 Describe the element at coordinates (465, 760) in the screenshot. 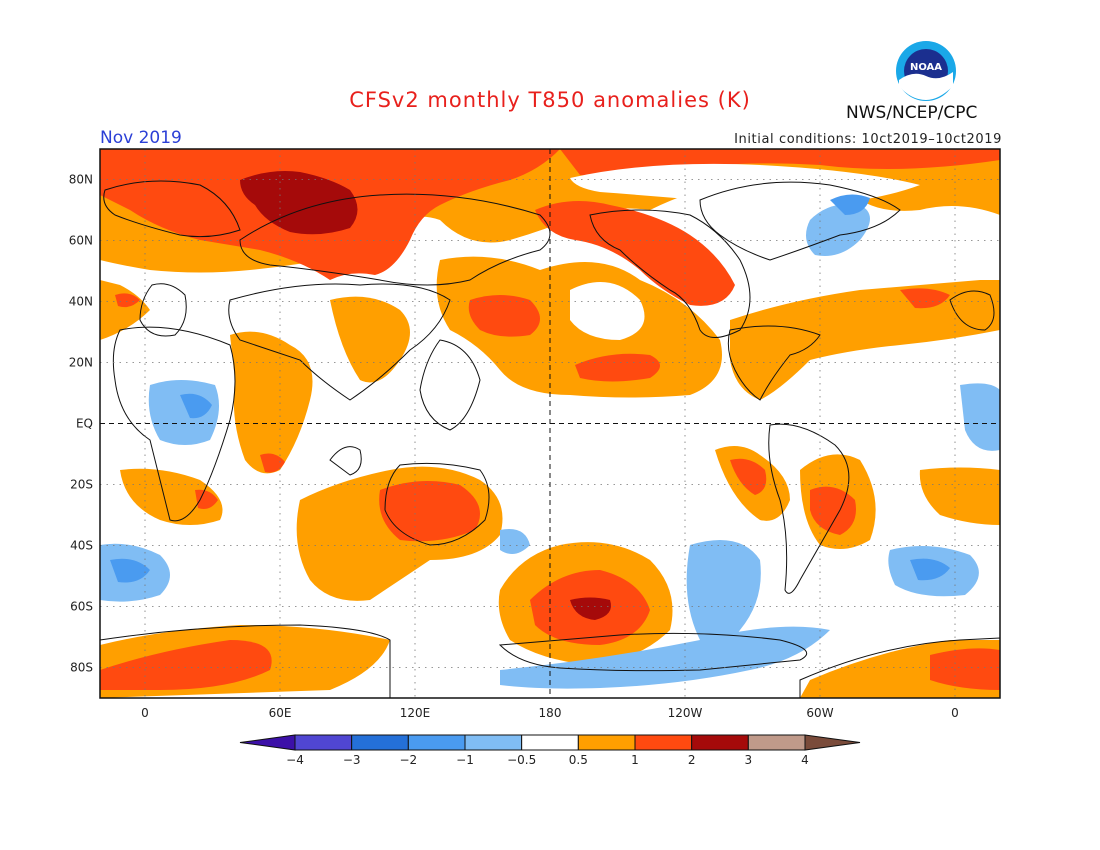

I see `colorbar-label: −1` at that location.